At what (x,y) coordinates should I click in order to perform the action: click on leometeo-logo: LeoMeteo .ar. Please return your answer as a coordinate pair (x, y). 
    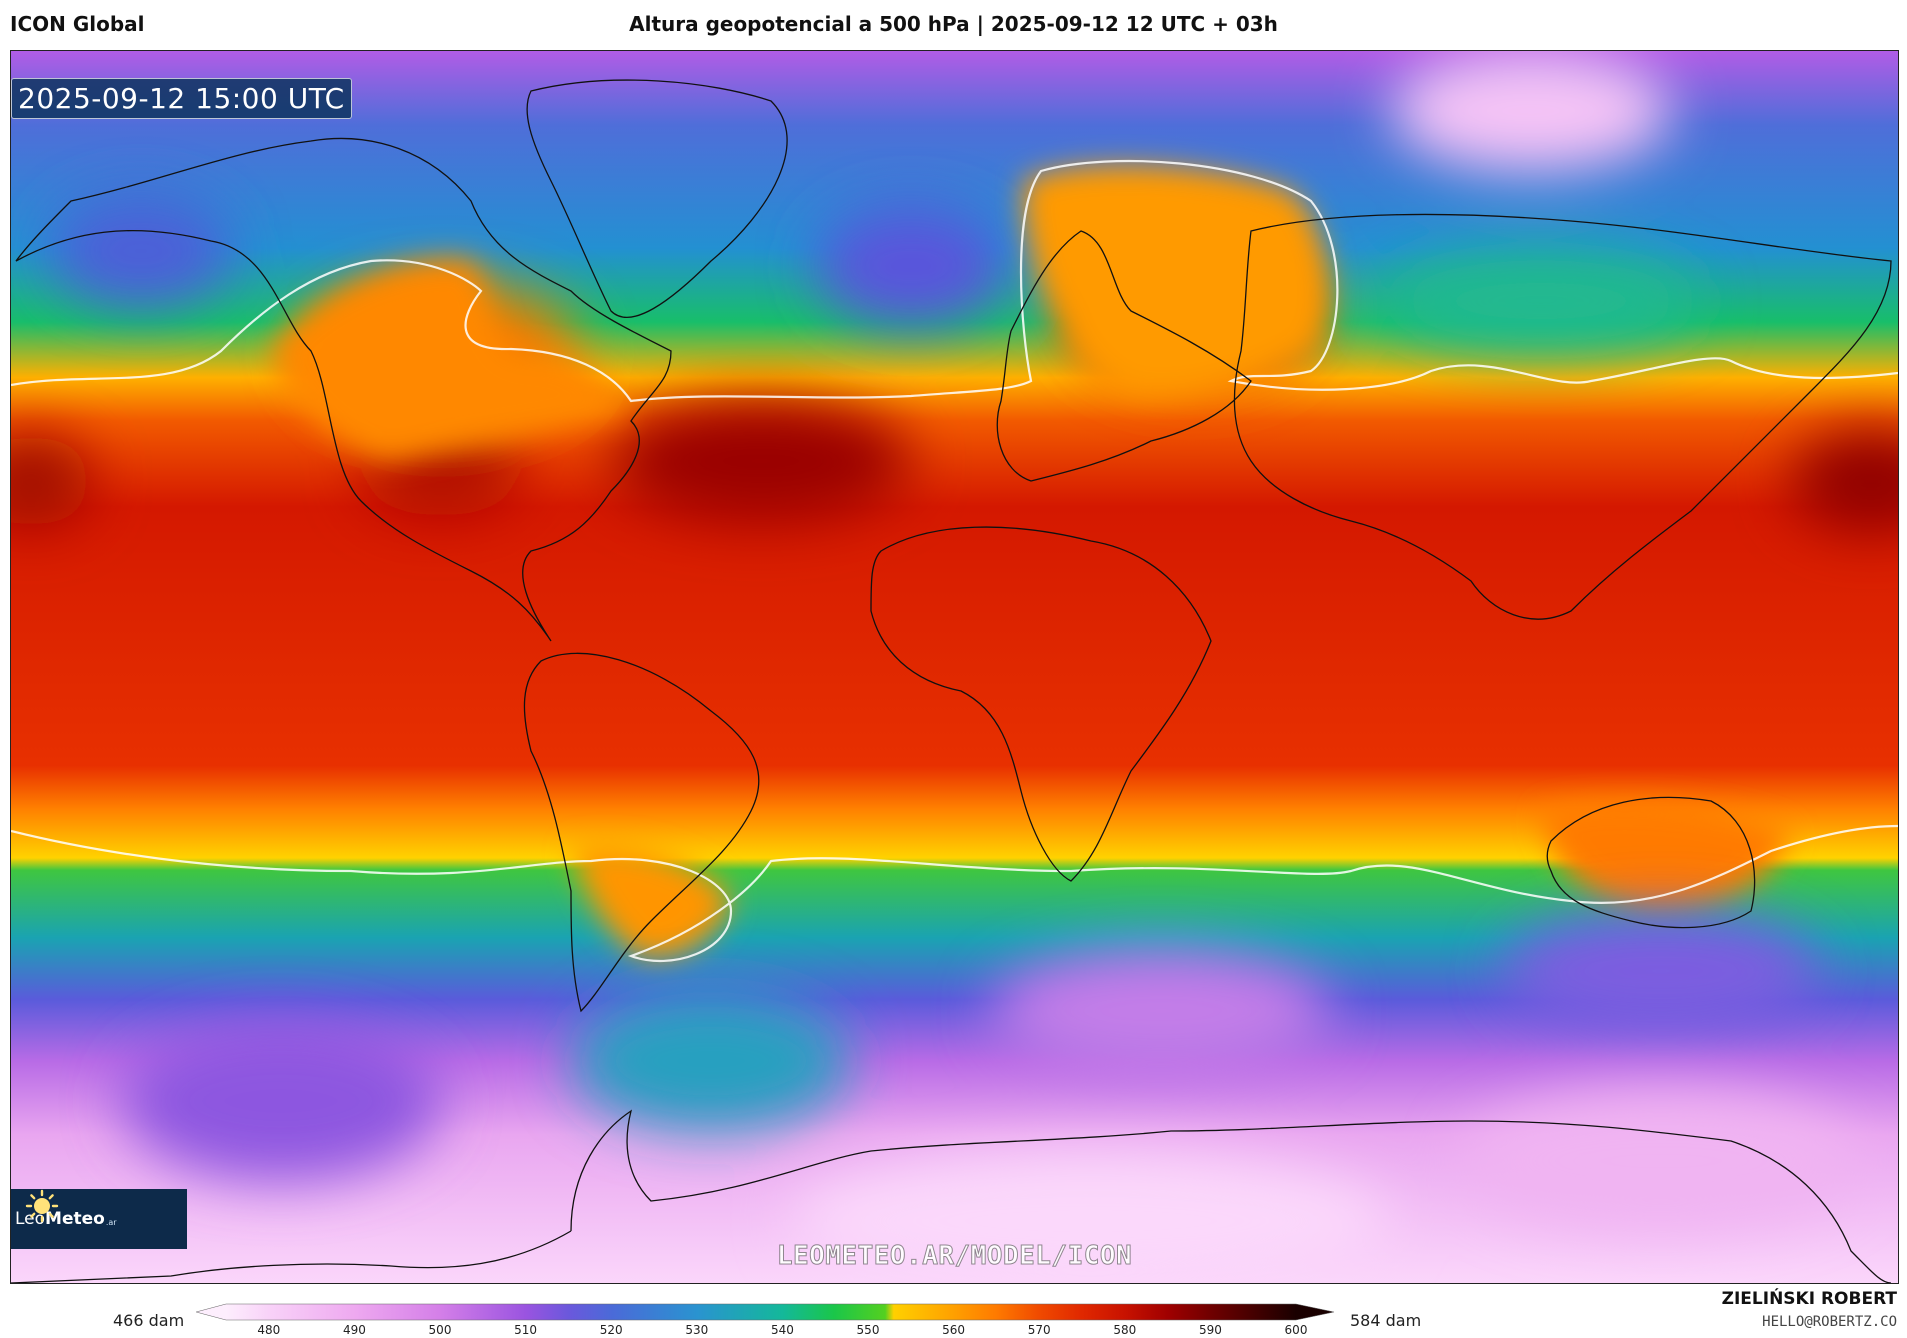
    Looking at the image, I should click on (99, 1219).